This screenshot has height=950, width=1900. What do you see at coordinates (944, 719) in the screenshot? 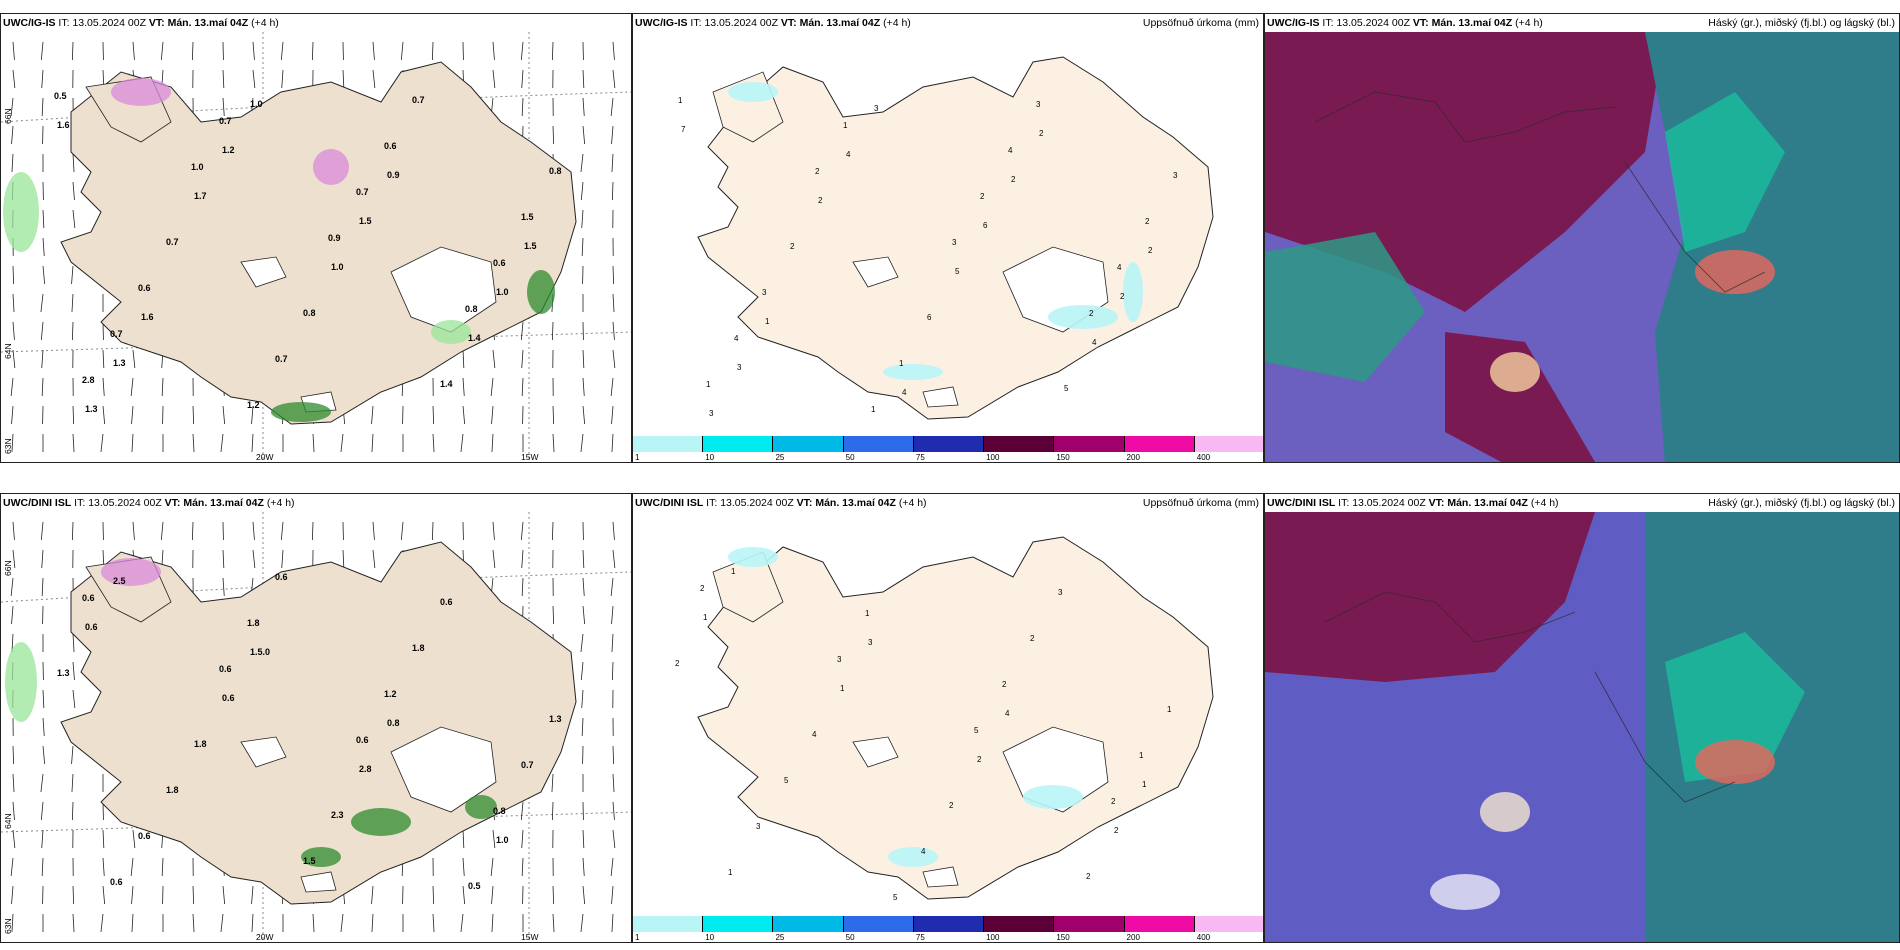
I see `precip-map: 2 3 5 2 1 1 2 1 3 5 2 1 5 4 3 2 4 2 2 1 1 2 2 1 3 4 1` at bounding box center [944, 719].